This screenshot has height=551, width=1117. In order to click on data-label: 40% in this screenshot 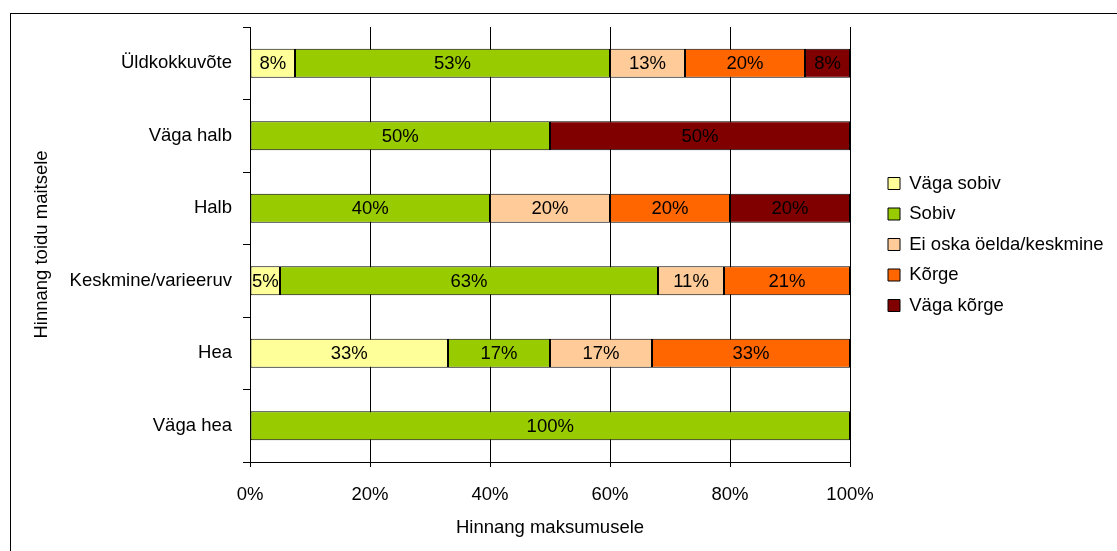, I will do `click(370, 208)`.